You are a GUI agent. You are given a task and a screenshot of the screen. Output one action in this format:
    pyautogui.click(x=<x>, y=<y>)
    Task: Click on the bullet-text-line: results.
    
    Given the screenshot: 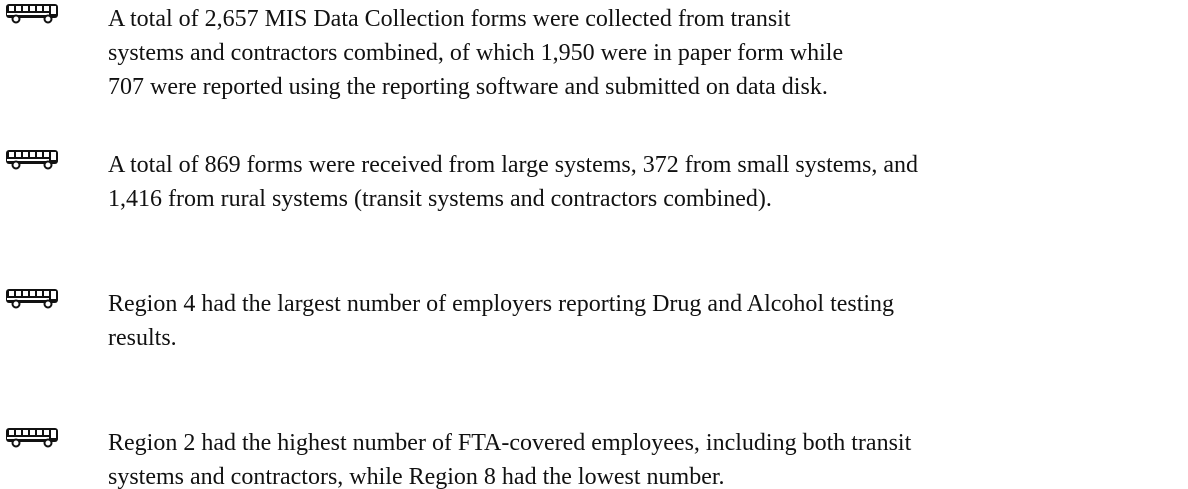 What is the action you would take?
    pyautogui.click(x=142, y=338)
    